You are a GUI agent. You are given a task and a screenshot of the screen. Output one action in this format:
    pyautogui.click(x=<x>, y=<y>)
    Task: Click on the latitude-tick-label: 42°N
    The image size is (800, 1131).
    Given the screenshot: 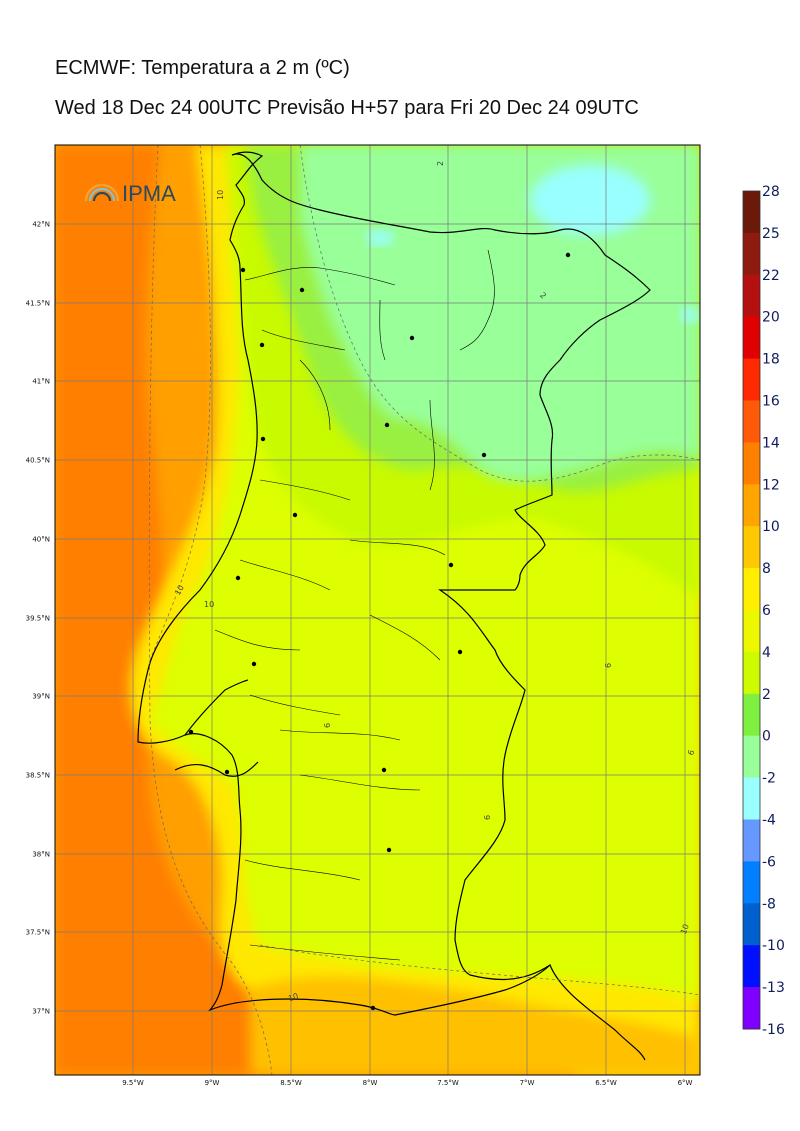 What is the action you would take?
    pyautogui.click(x=41, y=225)
    